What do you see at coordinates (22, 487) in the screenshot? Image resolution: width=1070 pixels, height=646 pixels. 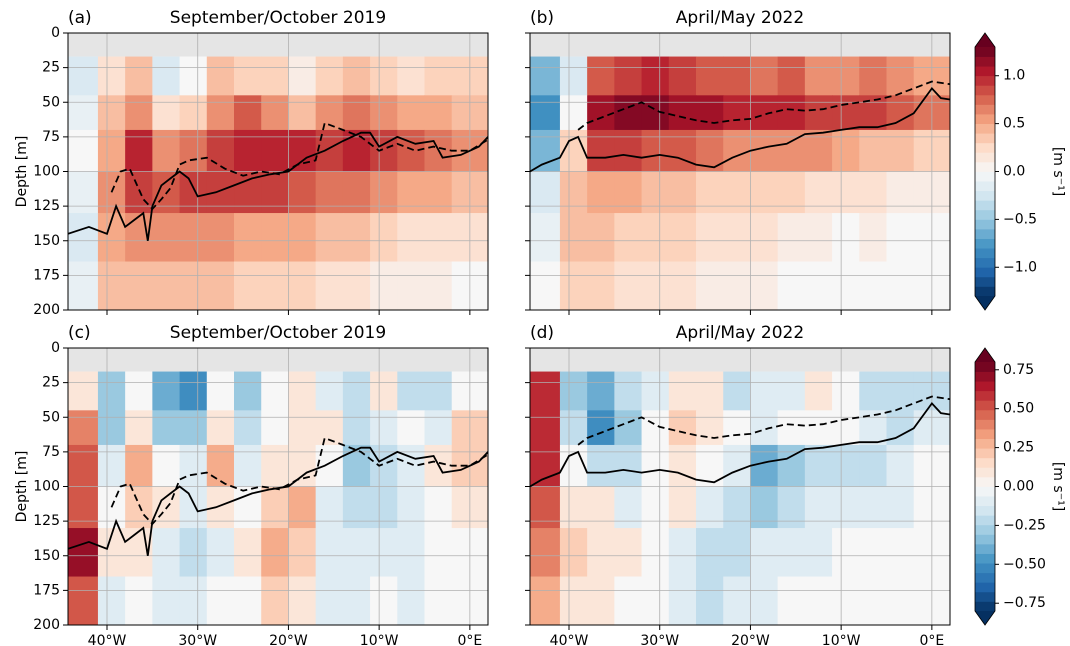 I see `y-axis-label: Depth [m]` at bounding box center [22, 487].